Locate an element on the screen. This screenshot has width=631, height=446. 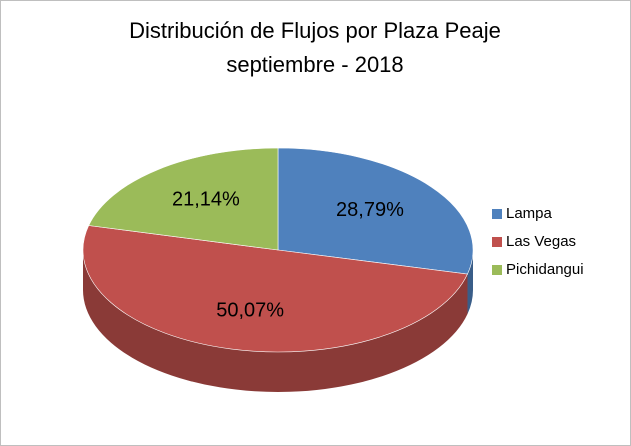
chart-subtitle: septiembre - 2018 is located at coordinates (314, 64).